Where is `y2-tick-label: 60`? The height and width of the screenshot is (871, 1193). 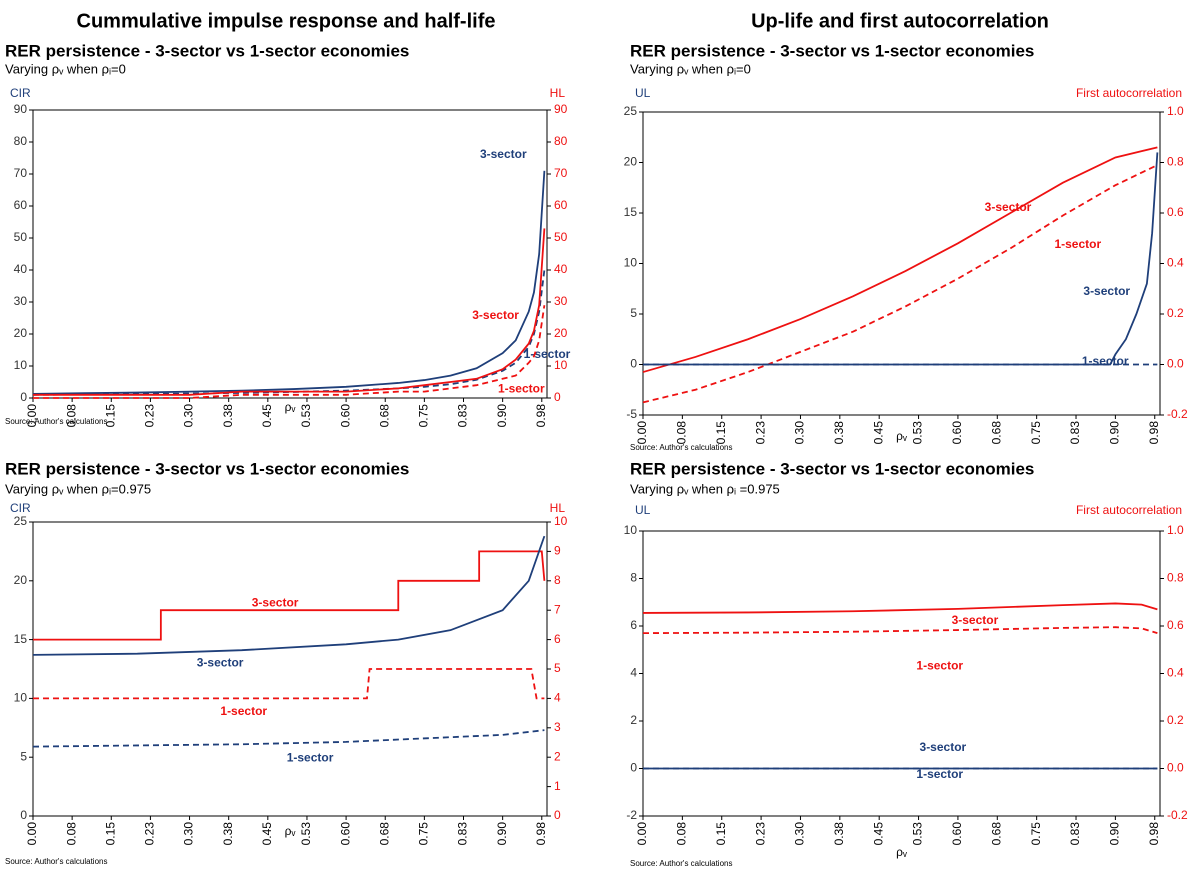
y2-tick-label: 60 is located at coordinates (561, 205).